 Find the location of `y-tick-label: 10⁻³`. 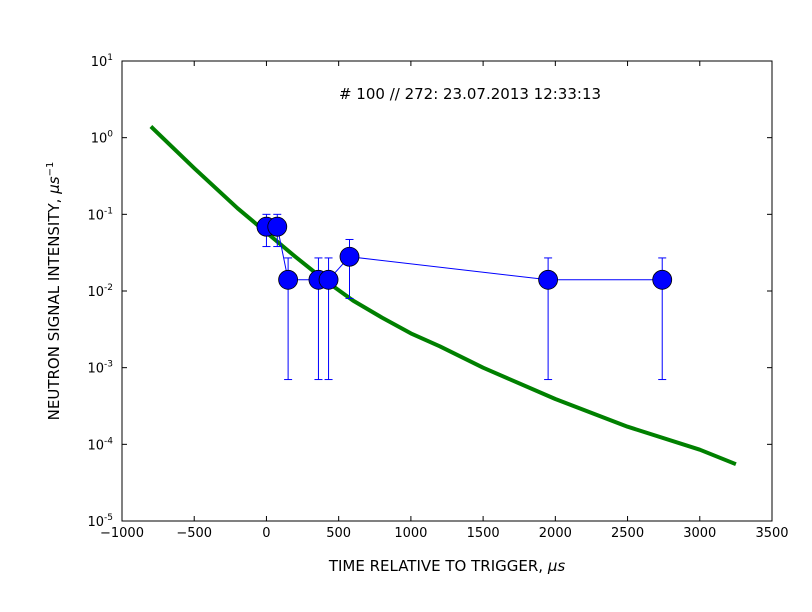

y-tick-label: 10⁻³ is located at coordinates (100, 368).